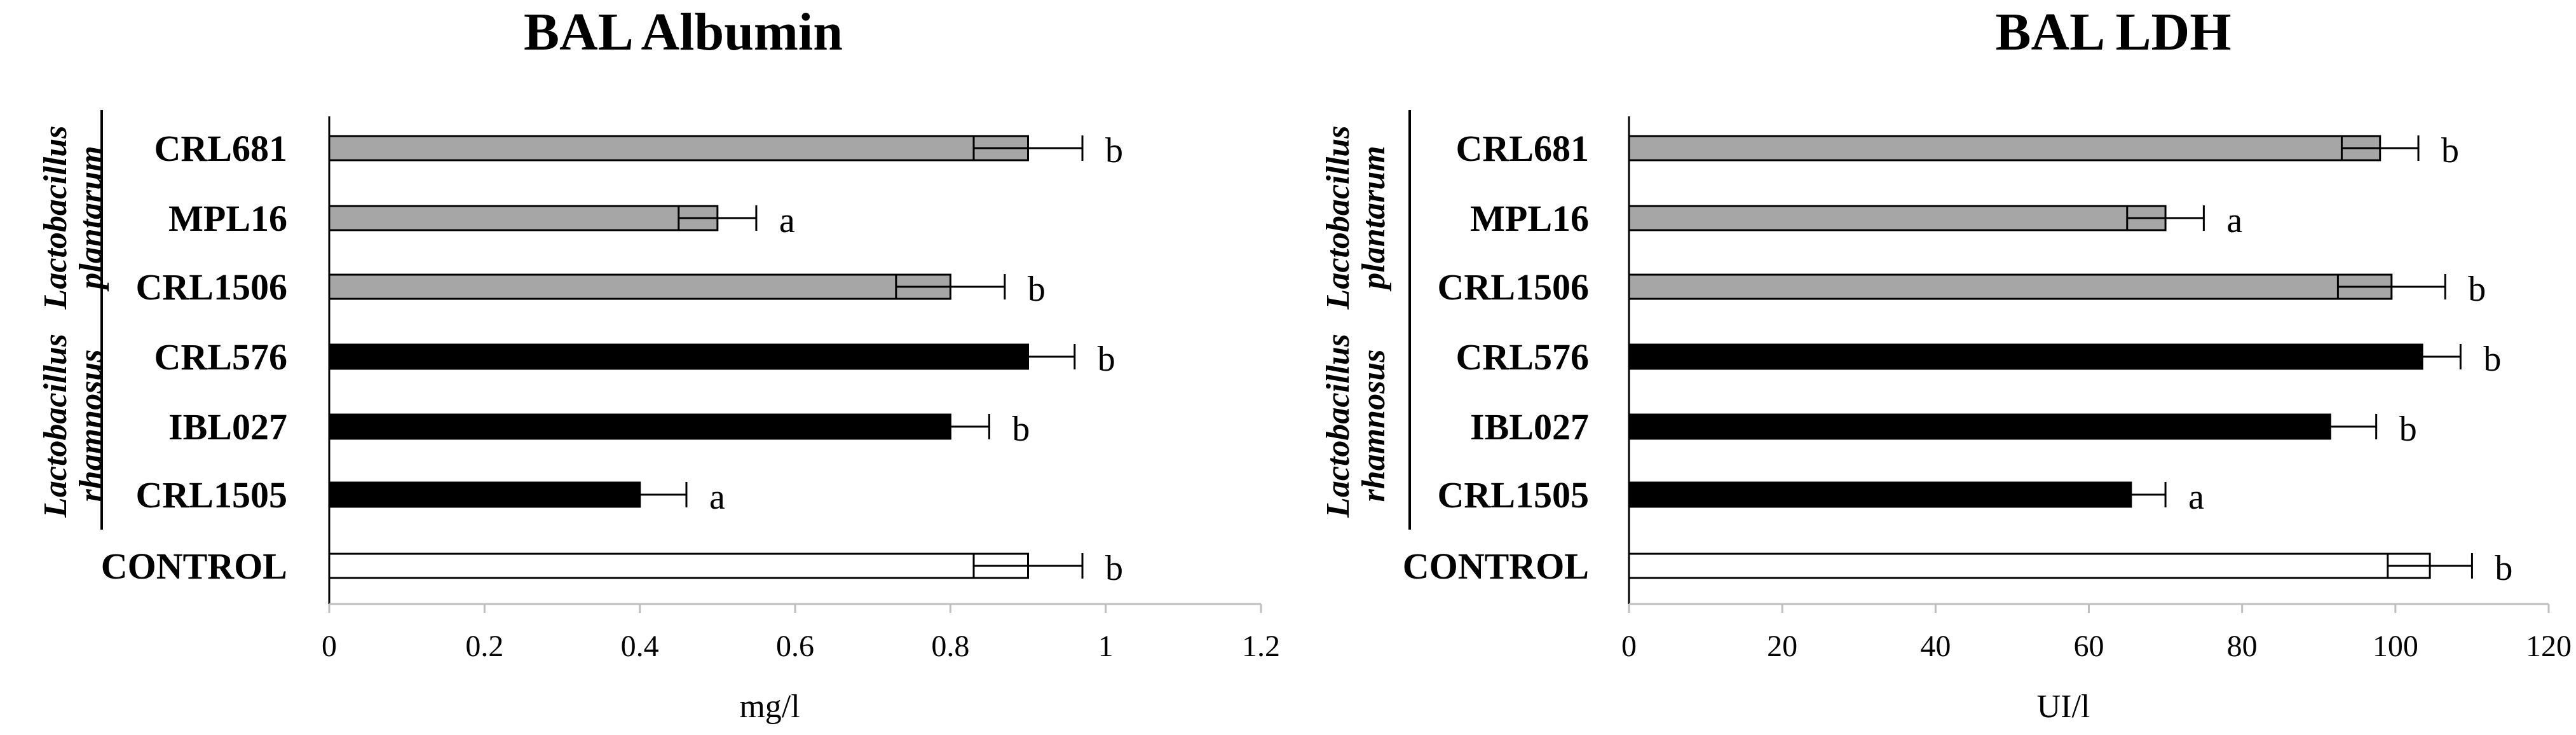 The width and height of the screenshot is (2576, 735). I want to click on panel1-category-label-mpl16: MPL16, so click(227, 219).